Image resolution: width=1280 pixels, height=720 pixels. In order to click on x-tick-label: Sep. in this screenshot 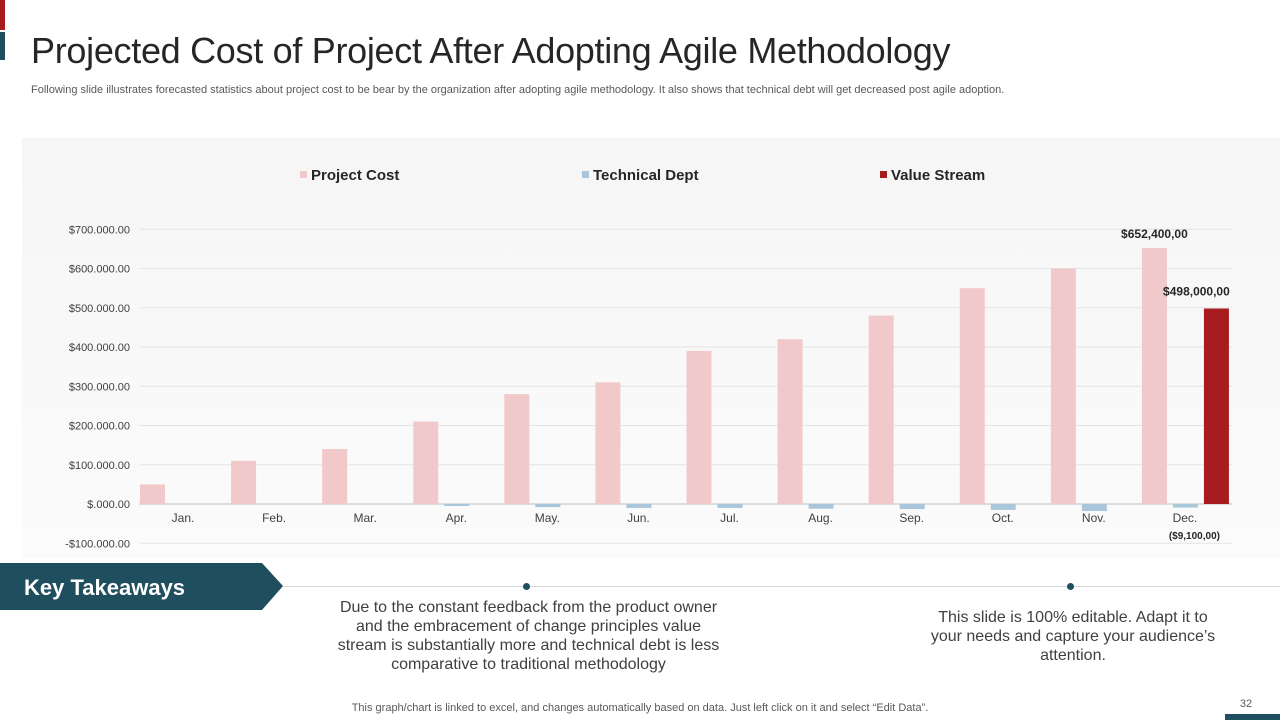, I will do `click(911, 518)`.